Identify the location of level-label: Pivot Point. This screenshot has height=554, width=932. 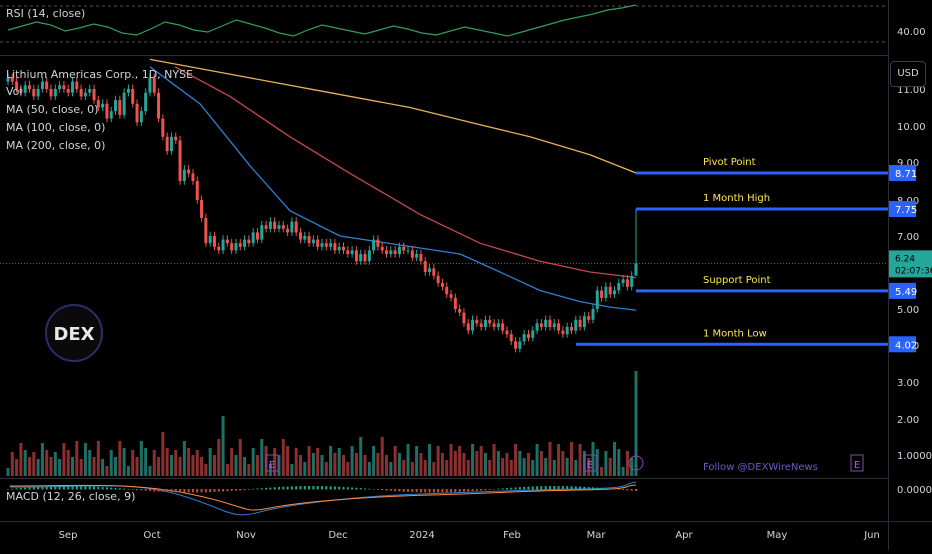
(729, 162).